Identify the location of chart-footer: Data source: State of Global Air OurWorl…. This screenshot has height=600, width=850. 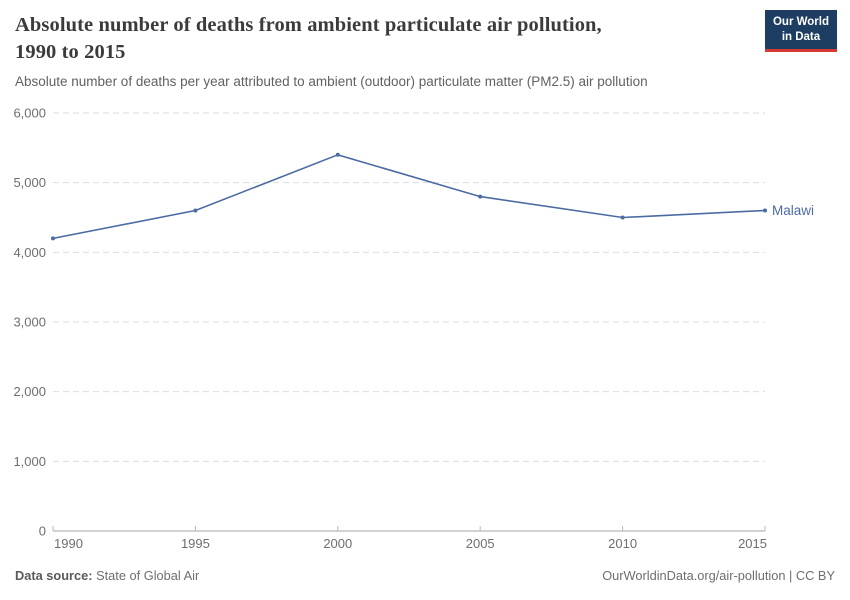
(425, 575).